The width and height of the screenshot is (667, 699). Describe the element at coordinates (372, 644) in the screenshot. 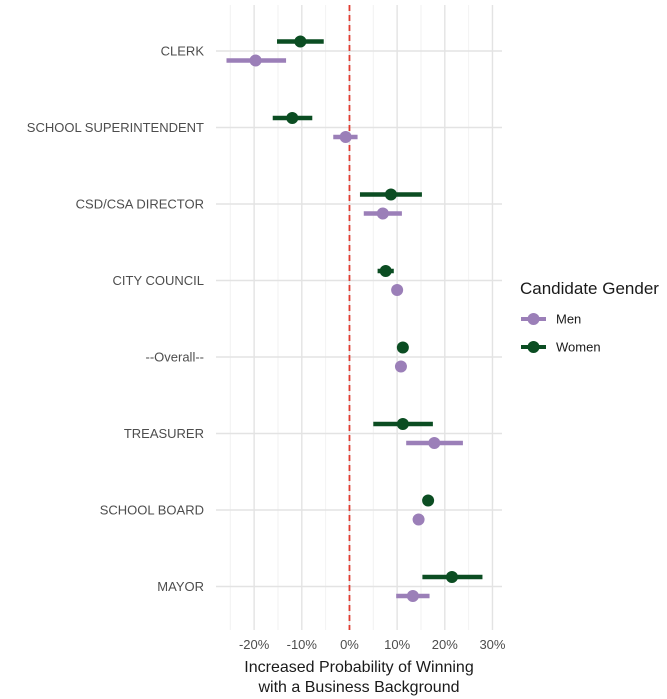

I see `x-tick-labels: -20% -10% 0% 10% 20% 30%` at that location.